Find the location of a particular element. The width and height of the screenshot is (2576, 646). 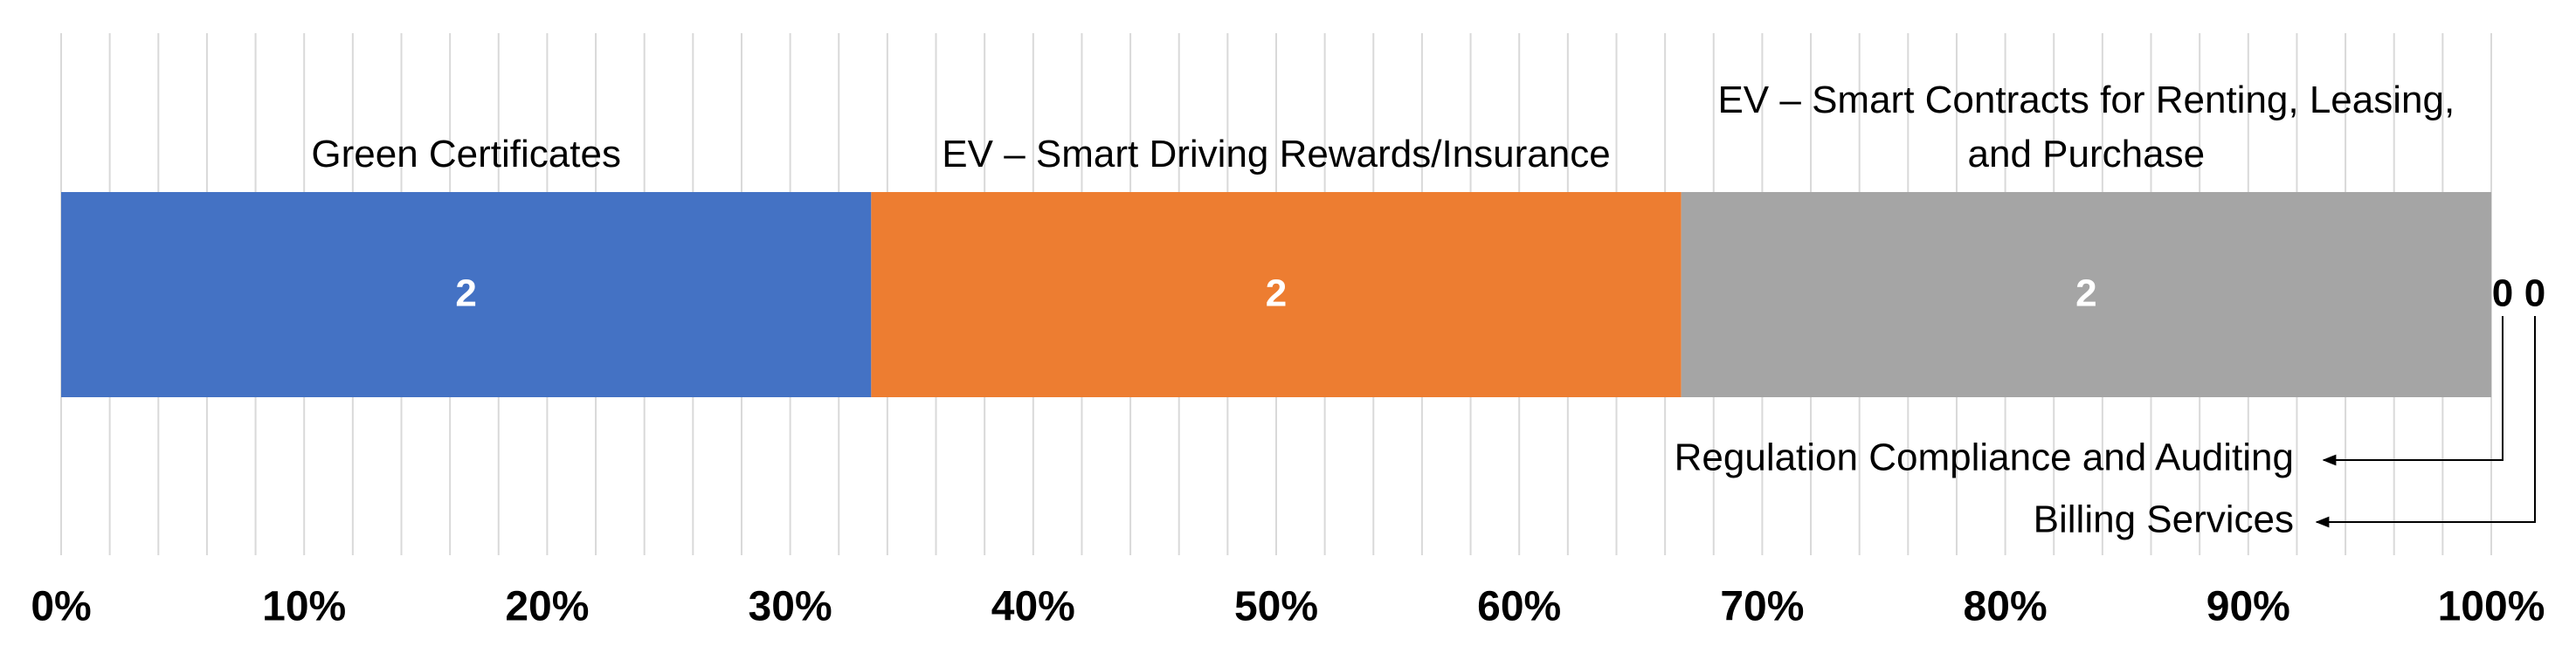

series-label: EV – Smart Driving Rewards/Insurance is located at coordinates (1276, 154).